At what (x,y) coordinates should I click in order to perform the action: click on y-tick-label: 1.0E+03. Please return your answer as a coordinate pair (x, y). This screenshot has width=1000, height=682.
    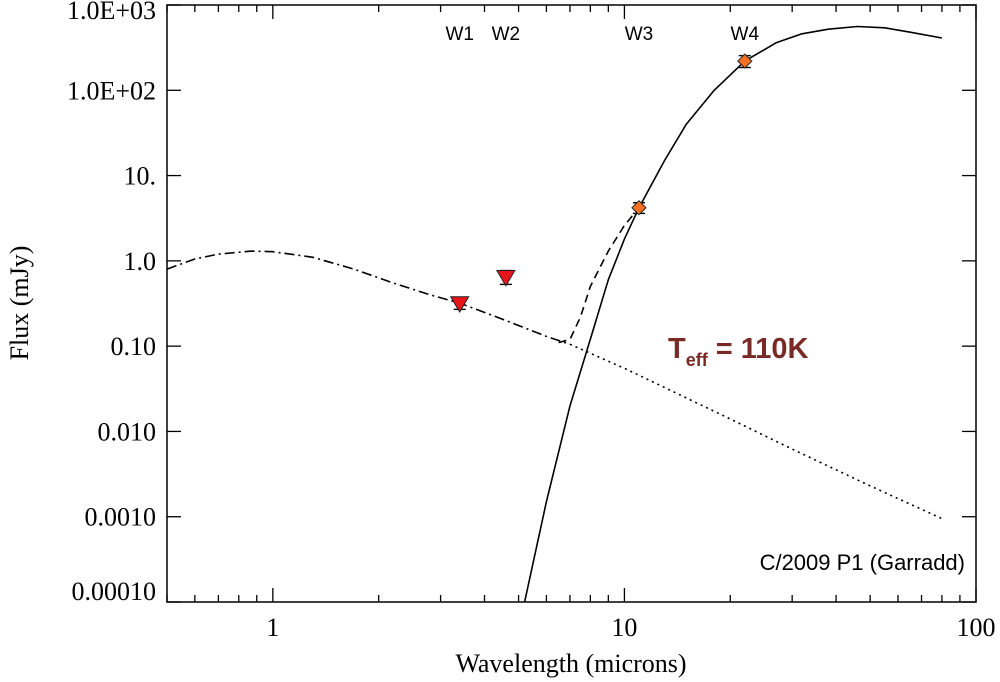
    Looking at the image, I should click on (111, 12).